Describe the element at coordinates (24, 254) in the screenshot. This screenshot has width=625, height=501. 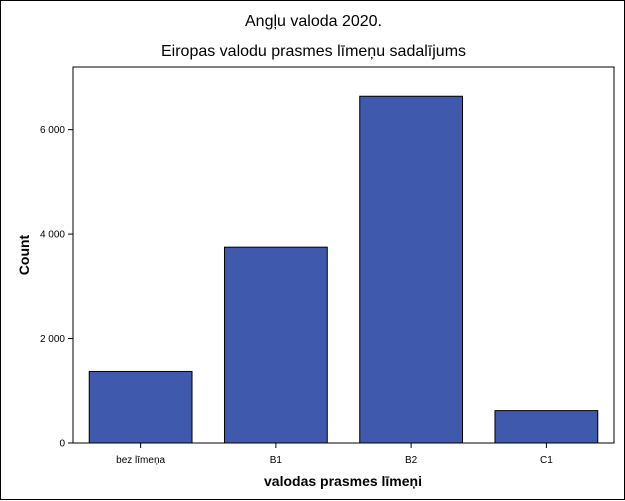
I see `y-axis-title: Count` at that location.